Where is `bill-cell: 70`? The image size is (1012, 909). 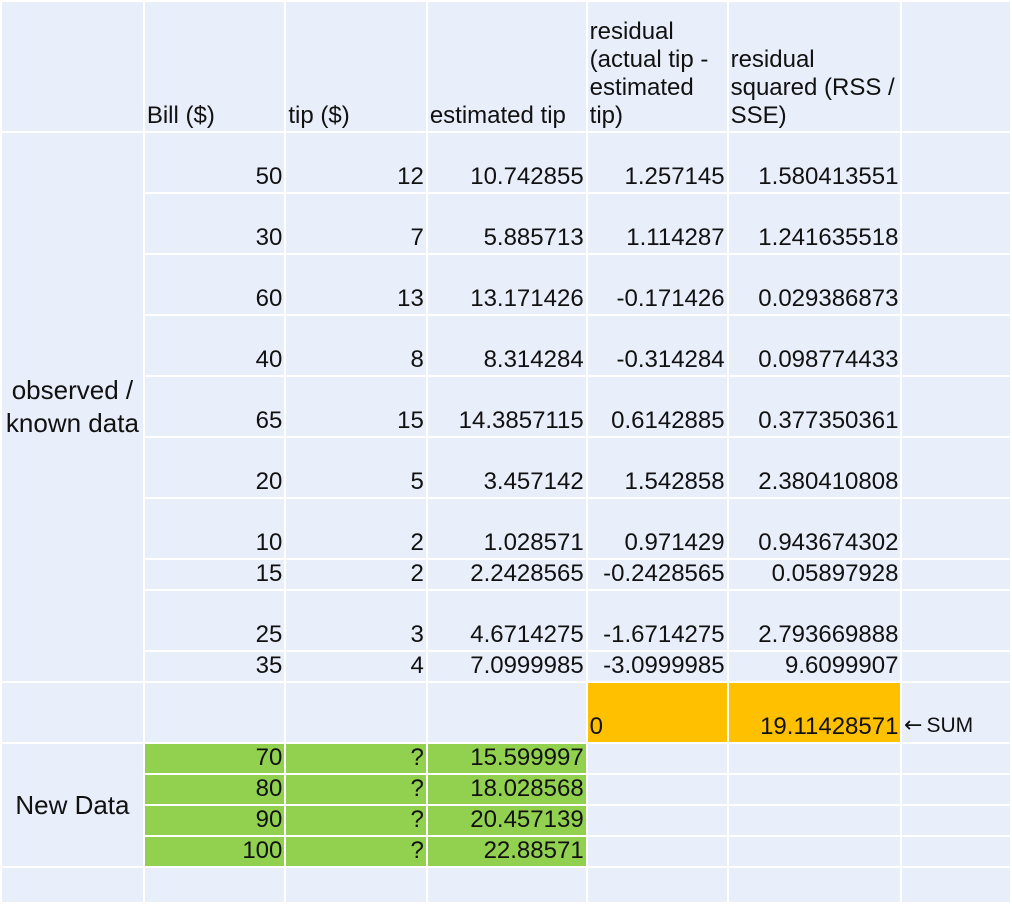 bill-cell: 70 is located at coordinates (214, 758).